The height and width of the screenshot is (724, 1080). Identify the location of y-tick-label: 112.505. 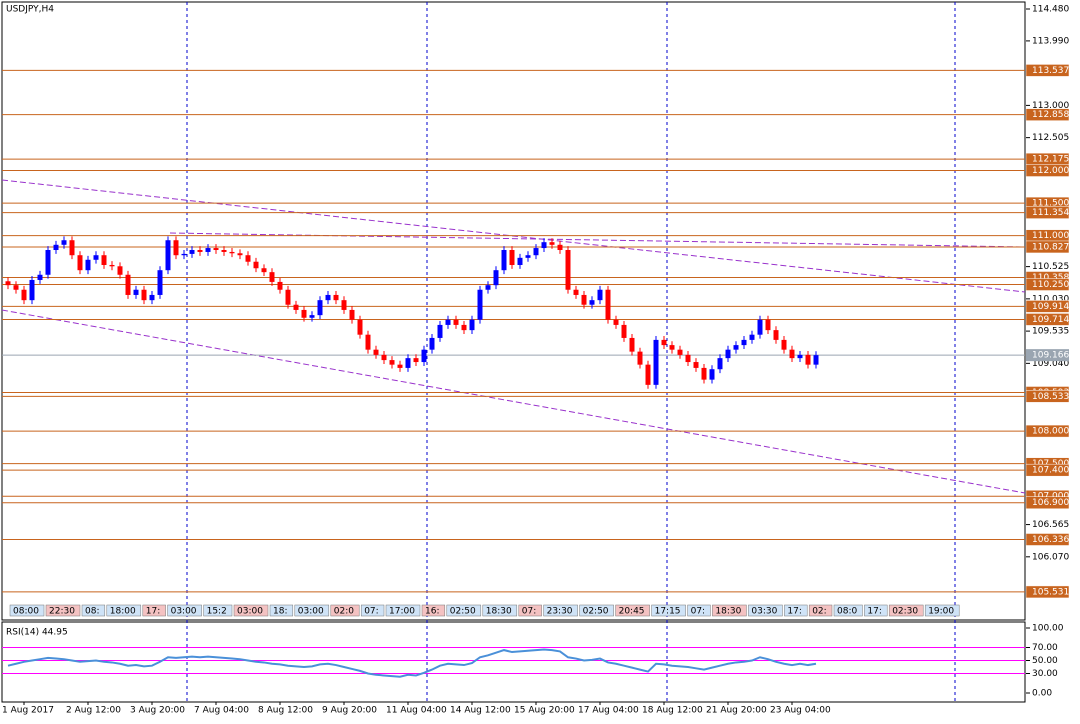
(1050, 138).